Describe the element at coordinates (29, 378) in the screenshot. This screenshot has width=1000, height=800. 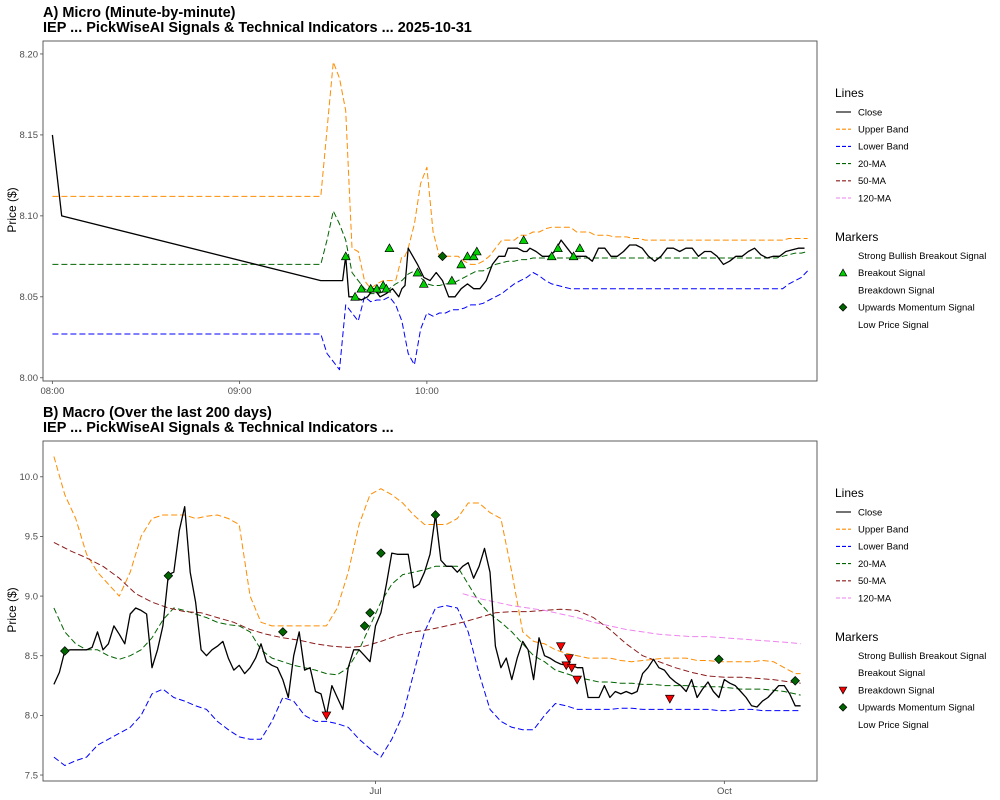
I see `panel-a-y-tick-label: 8.00` at that location.